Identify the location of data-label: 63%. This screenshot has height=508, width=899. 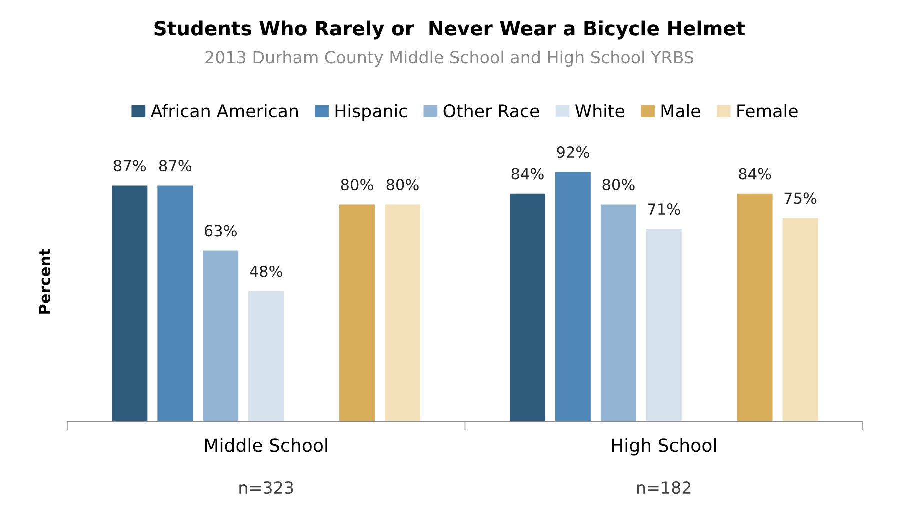
(220, 231).